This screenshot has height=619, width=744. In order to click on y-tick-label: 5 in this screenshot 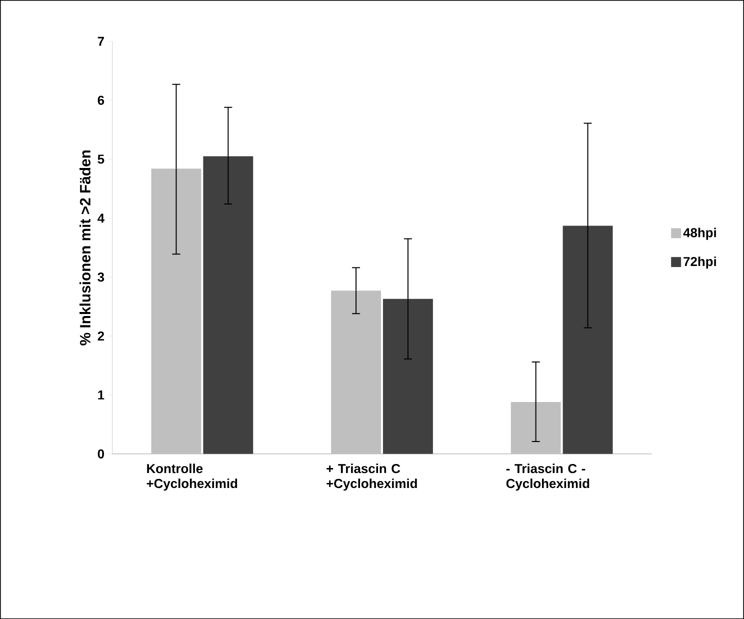, I will do `click(101, 159)`.